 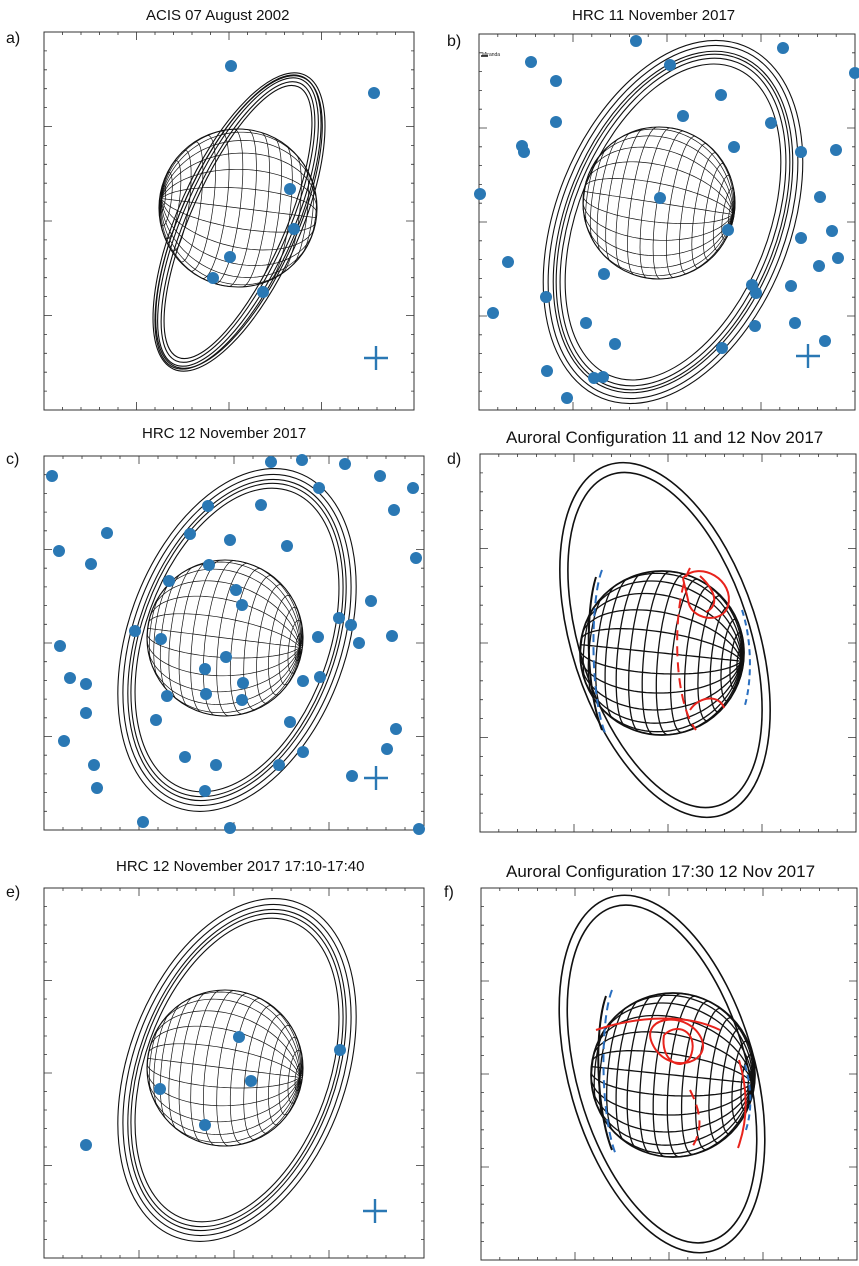 I want to click on aurora-oval-red-solid, so click(x=658, y=1024).